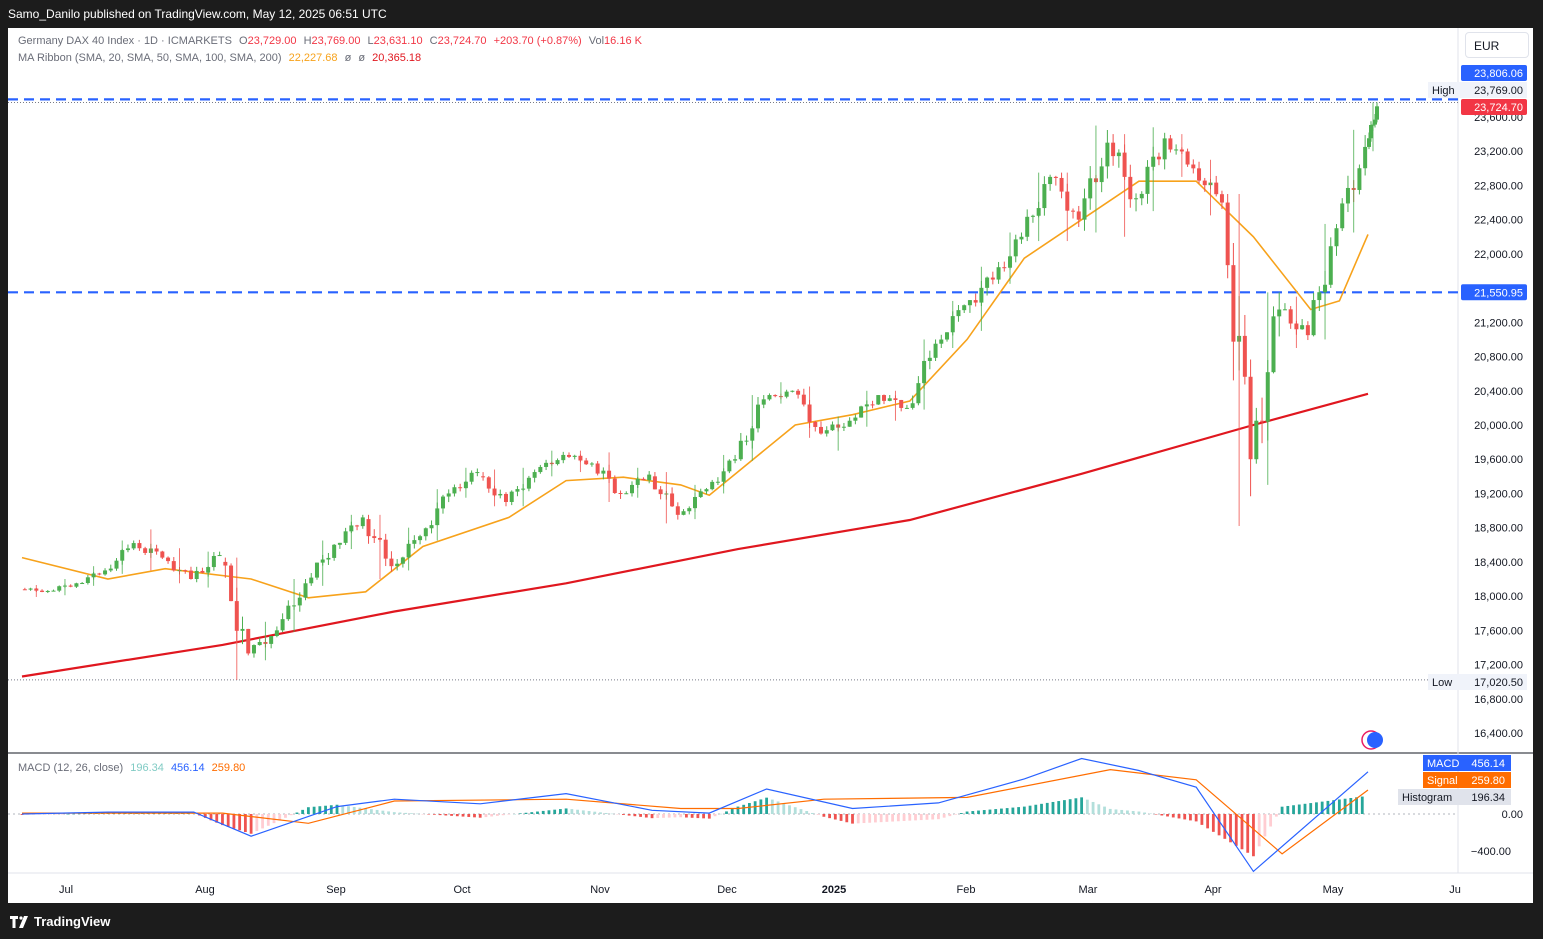 This screenshot has width=1543, height=939. I want to click on level-top-tag: 23,806.06, so click(1498, 74).